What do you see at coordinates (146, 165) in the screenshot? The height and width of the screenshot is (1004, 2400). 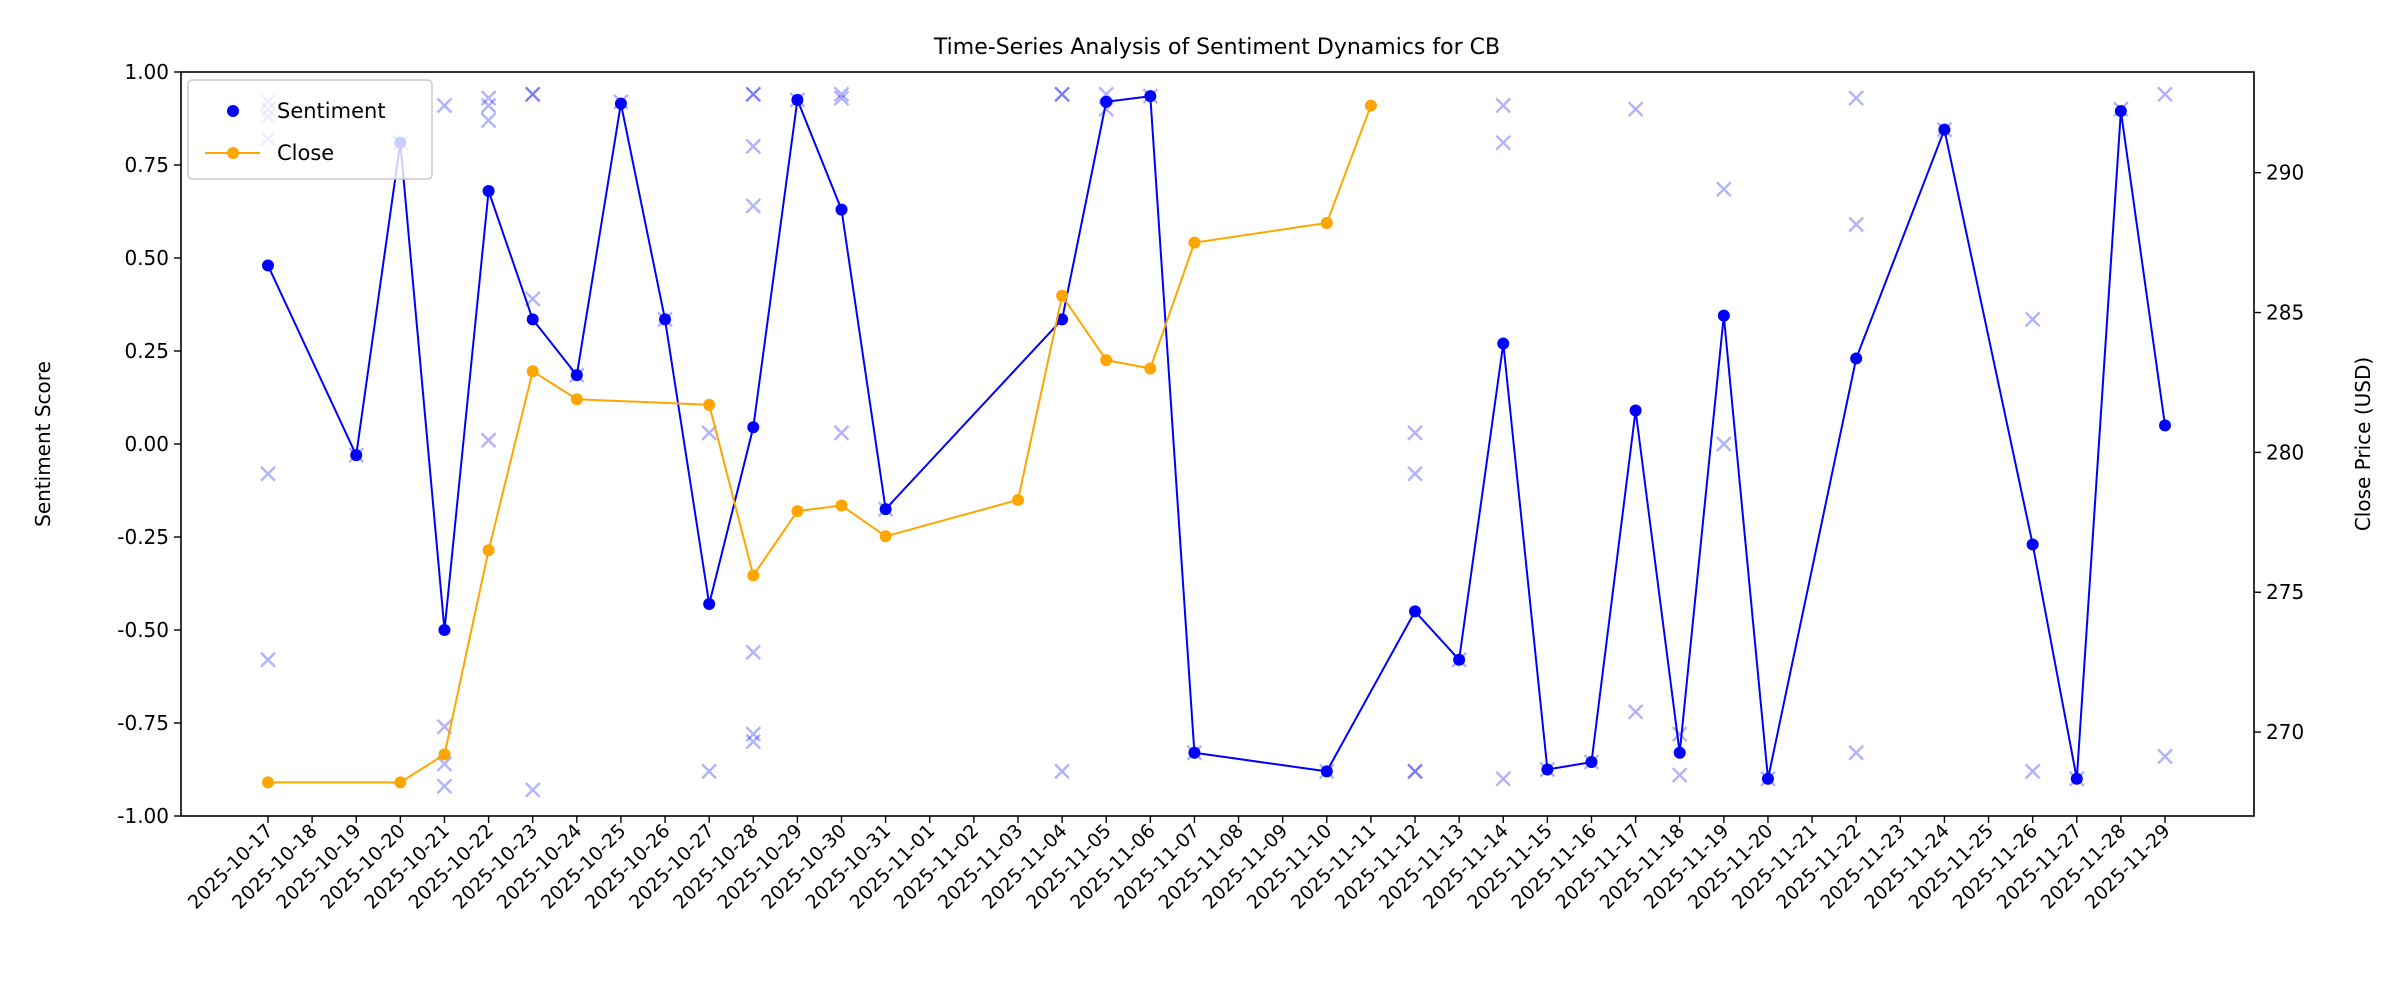 I see `y-tick-label: 0.75` at bounding box center [146, 165].